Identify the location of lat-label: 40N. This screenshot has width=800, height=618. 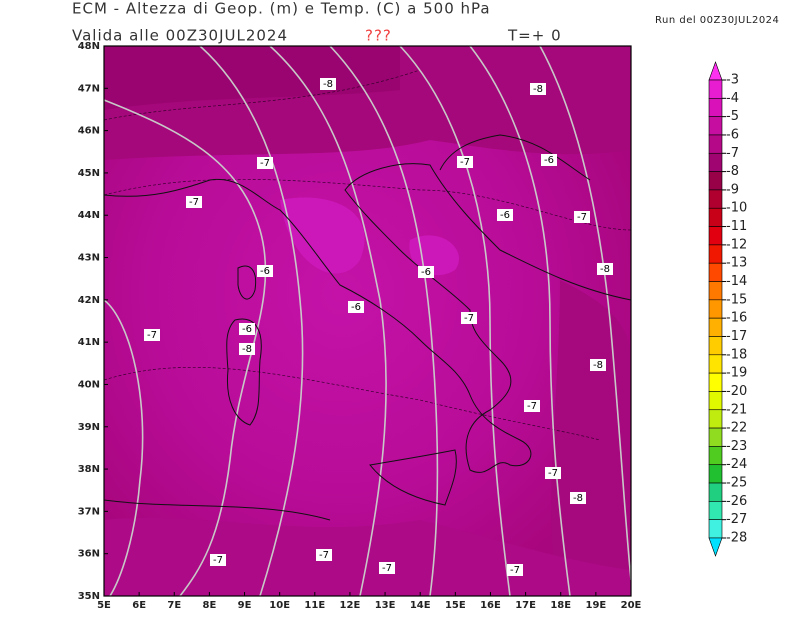
(89, 384).